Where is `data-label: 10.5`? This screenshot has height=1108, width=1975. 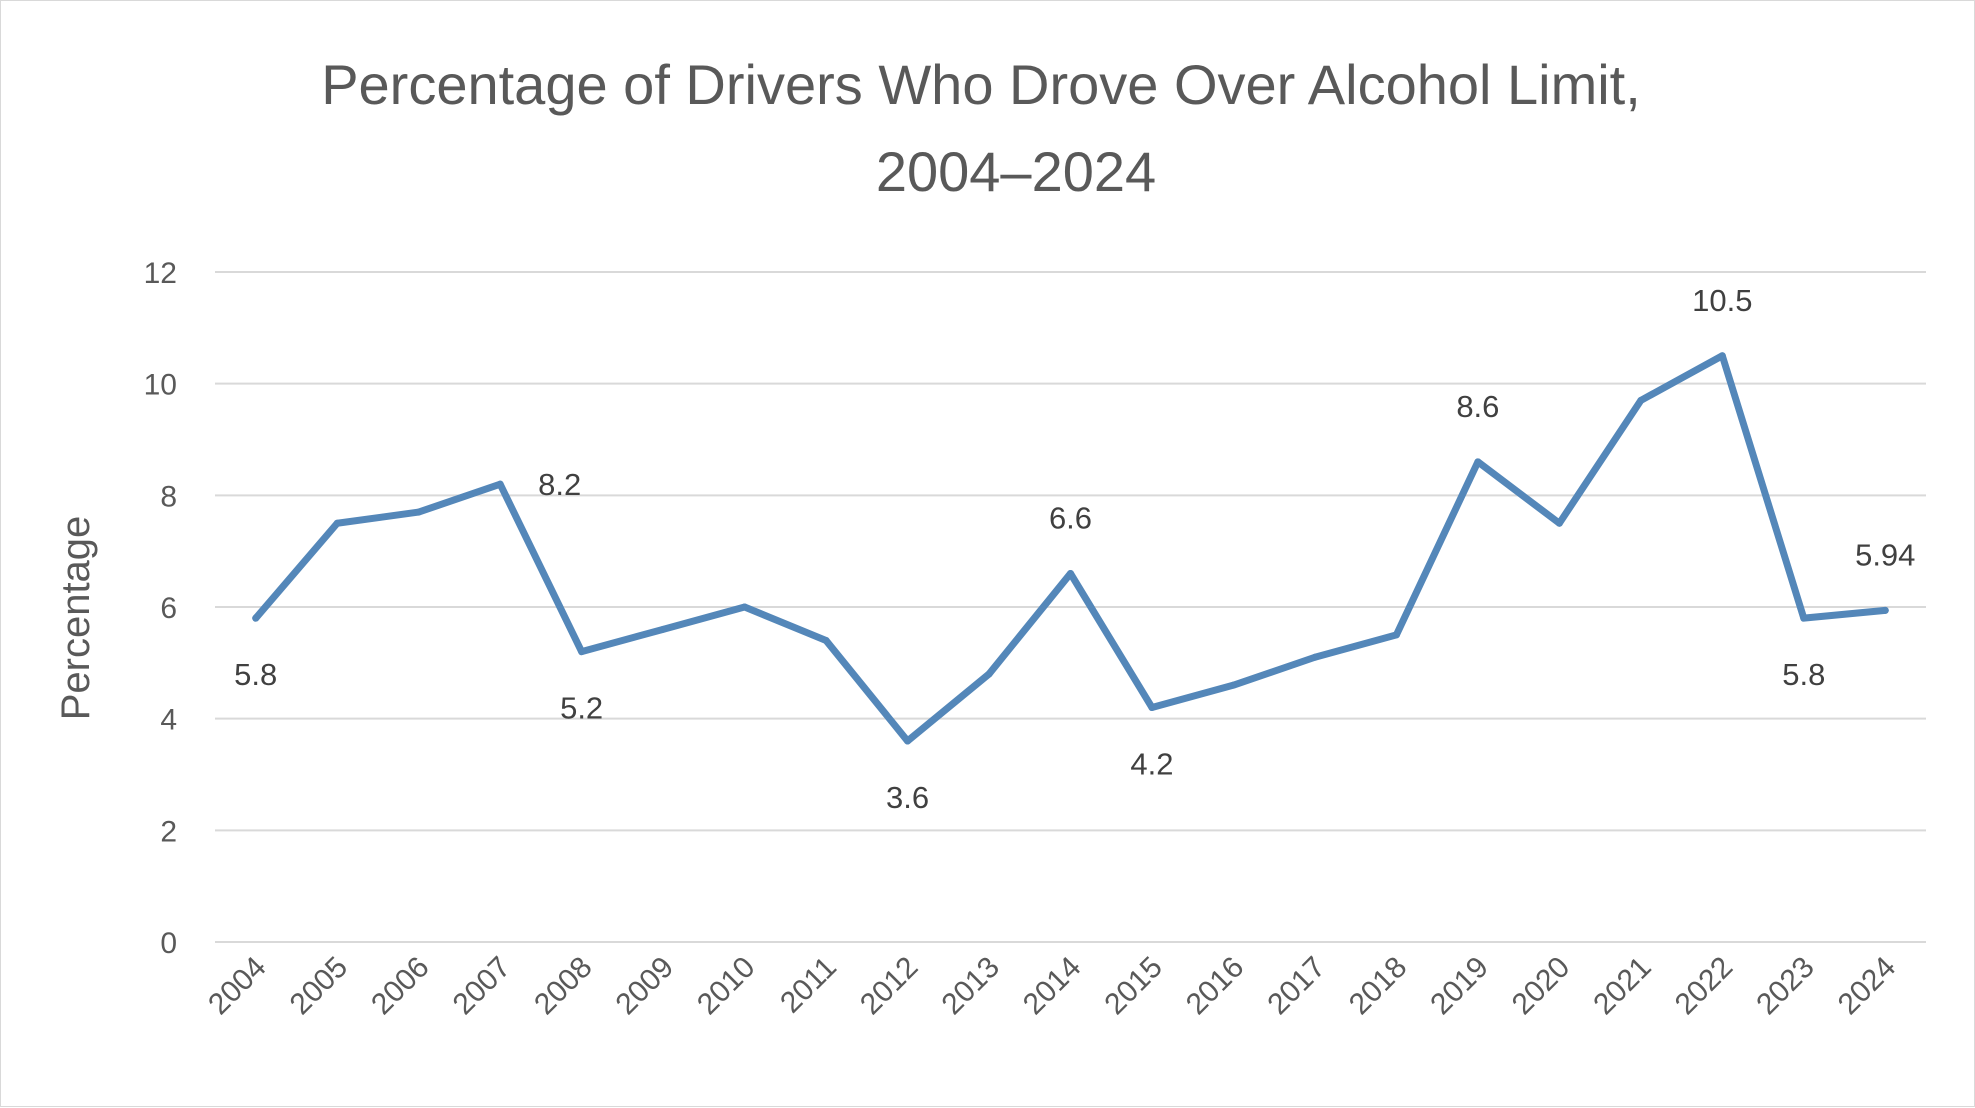 data-label: 10.5 is located at coordinates (1722, 300).